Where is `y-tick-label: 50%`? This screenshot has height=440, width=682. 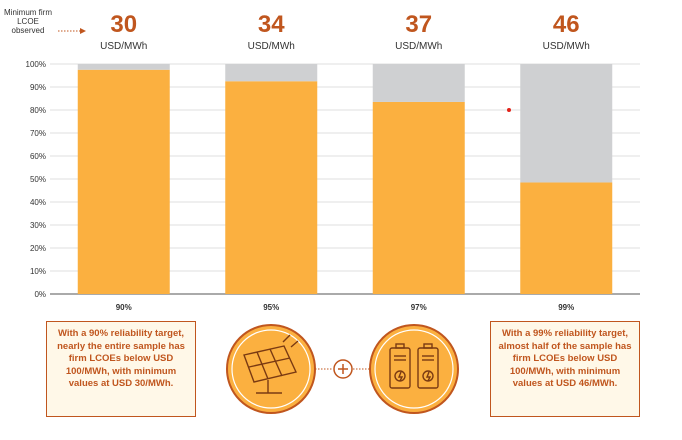 y-tick-label: 50% is located at coordinates (38, 179).